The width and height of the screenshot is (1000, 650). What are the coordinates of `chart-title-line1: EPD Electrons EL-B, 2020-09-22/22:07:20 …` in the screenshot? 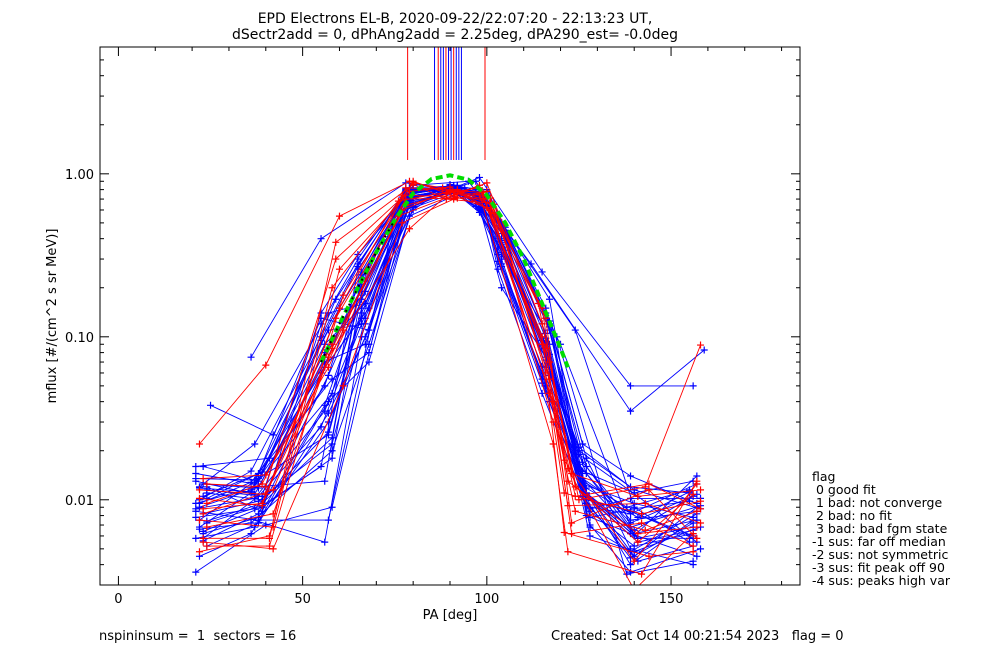 It's located at (455, 19).